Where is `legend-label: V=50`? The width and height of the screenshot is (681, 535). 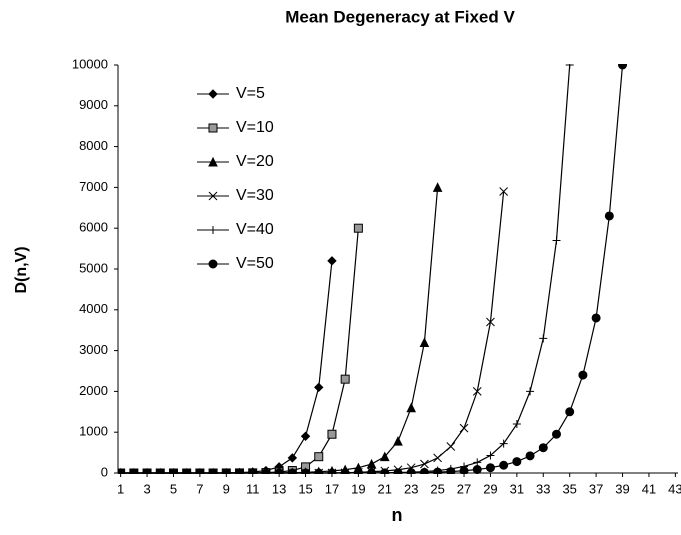 legend-label: V=50 is located at coordinates (255, 263).